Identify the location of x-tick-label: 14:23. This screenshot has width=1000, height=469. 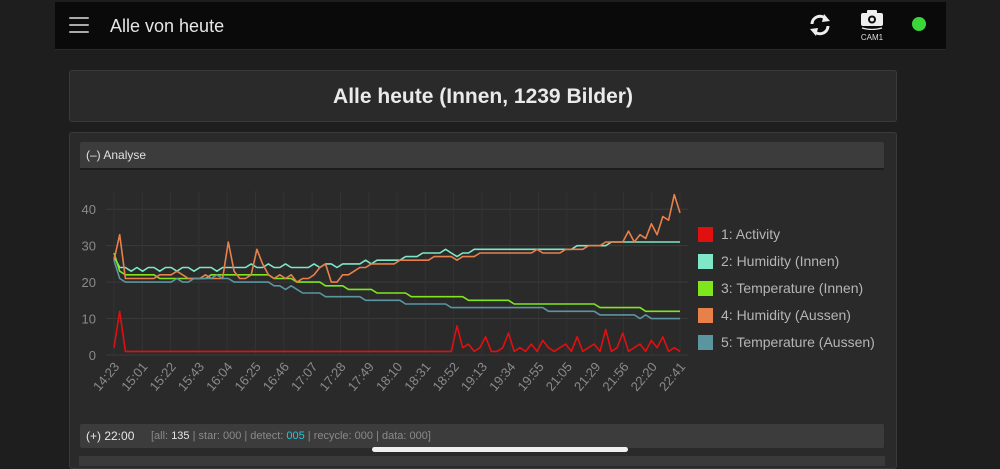
(106, 376).